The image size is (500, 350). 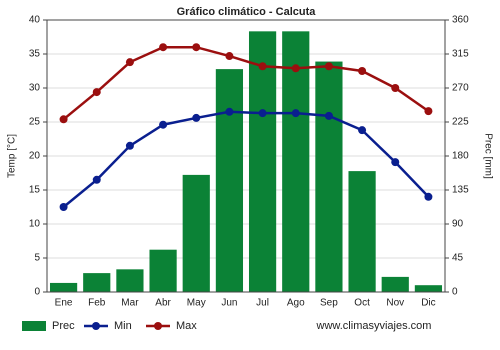 I want to click on x-tick-label: Feb, so click(x=97, y=303).